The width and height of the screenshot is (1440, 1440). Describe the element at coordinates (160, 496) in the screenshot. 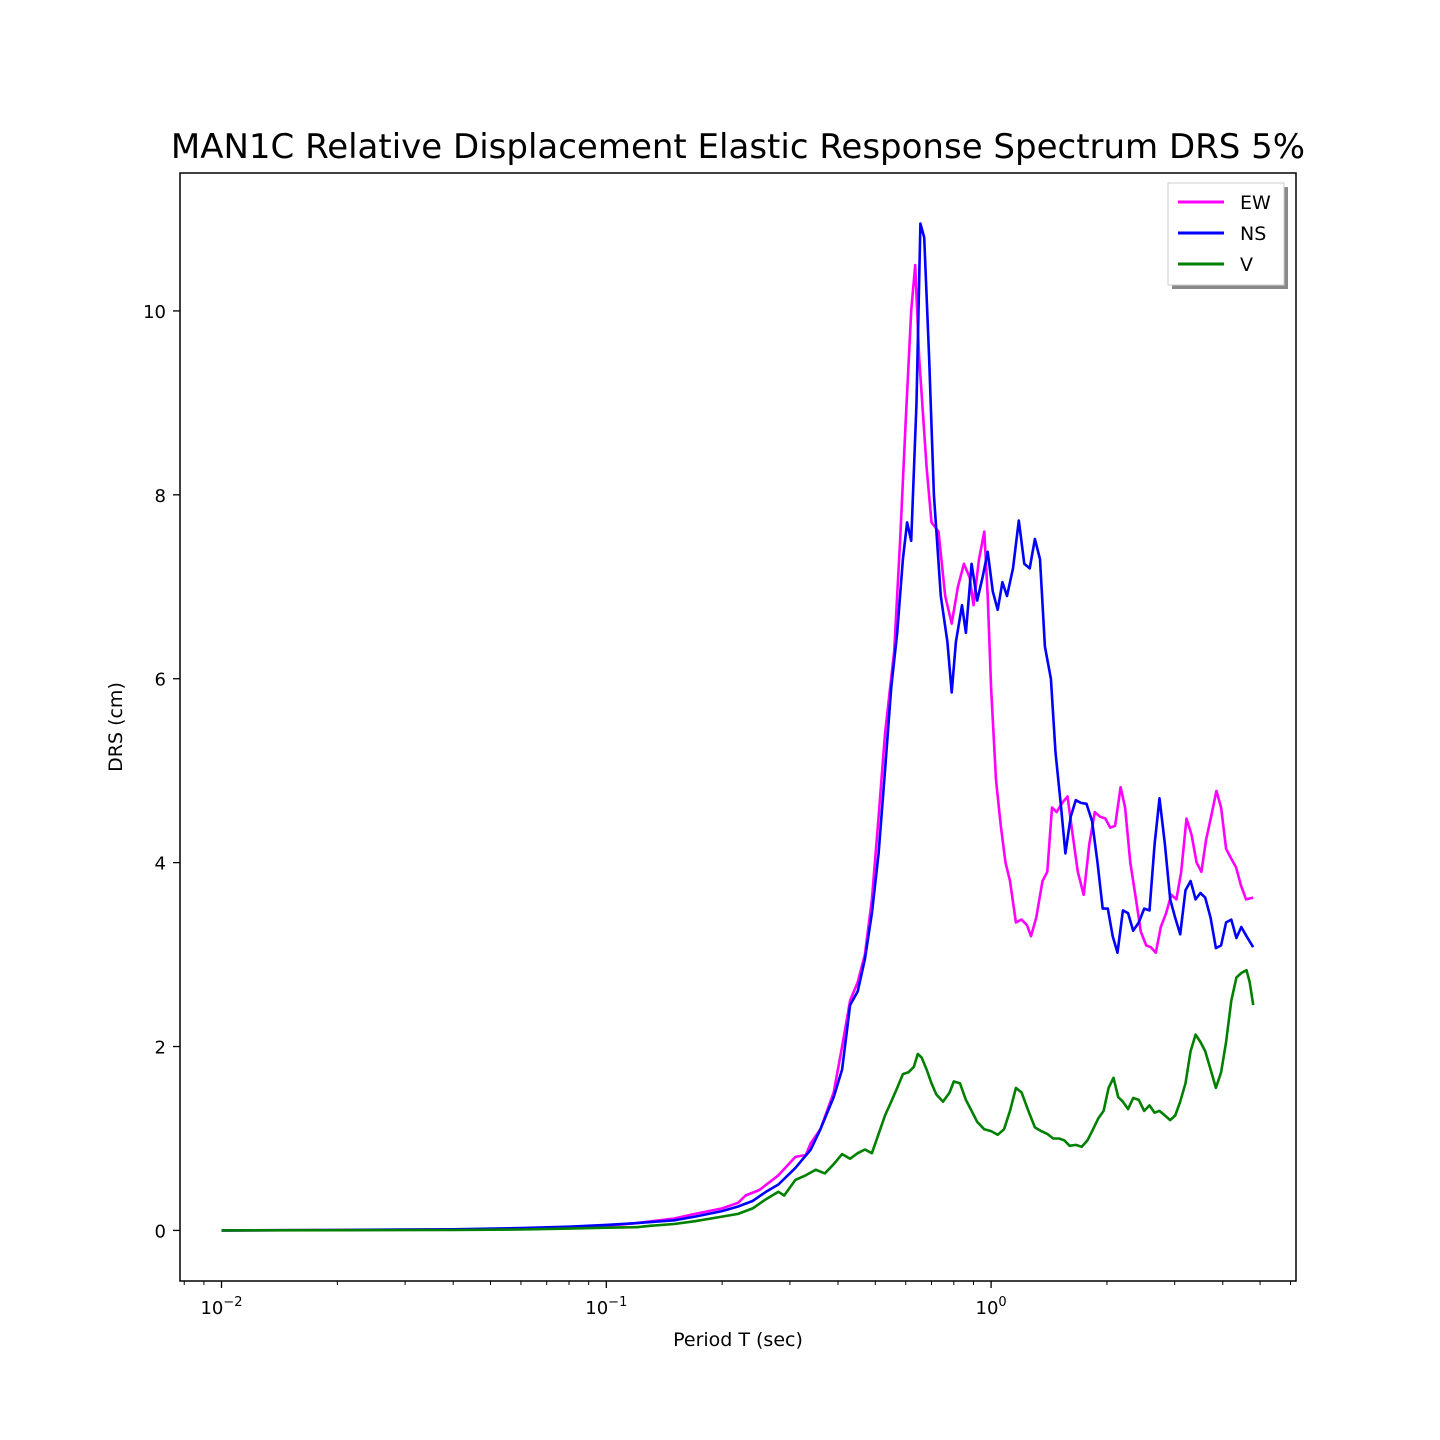

I see `y-tick-label: 8` at that location.